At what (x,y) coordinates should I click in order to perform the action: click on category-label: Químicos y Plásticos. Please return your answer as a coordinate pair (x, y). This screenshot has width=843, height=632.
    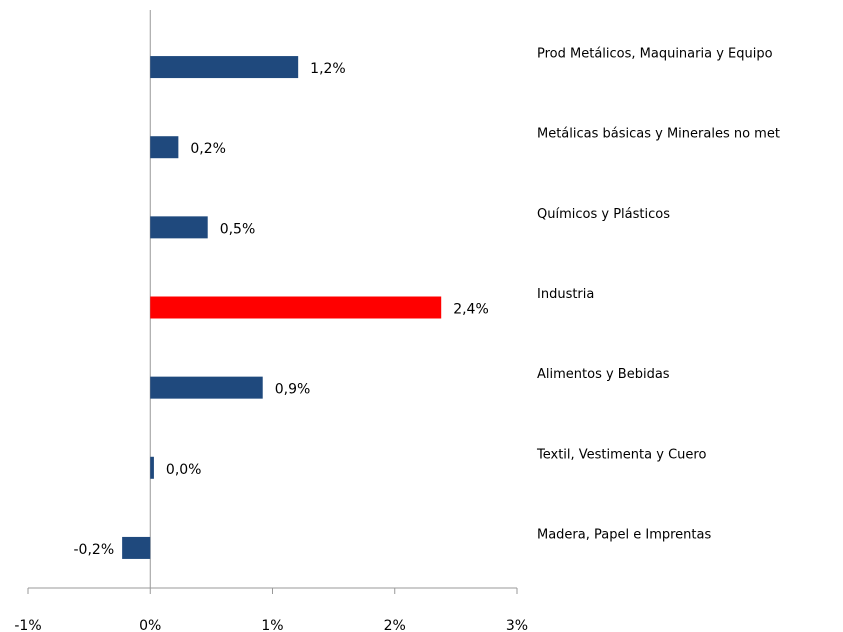
    Looking at the image, I should click on (603, 214).